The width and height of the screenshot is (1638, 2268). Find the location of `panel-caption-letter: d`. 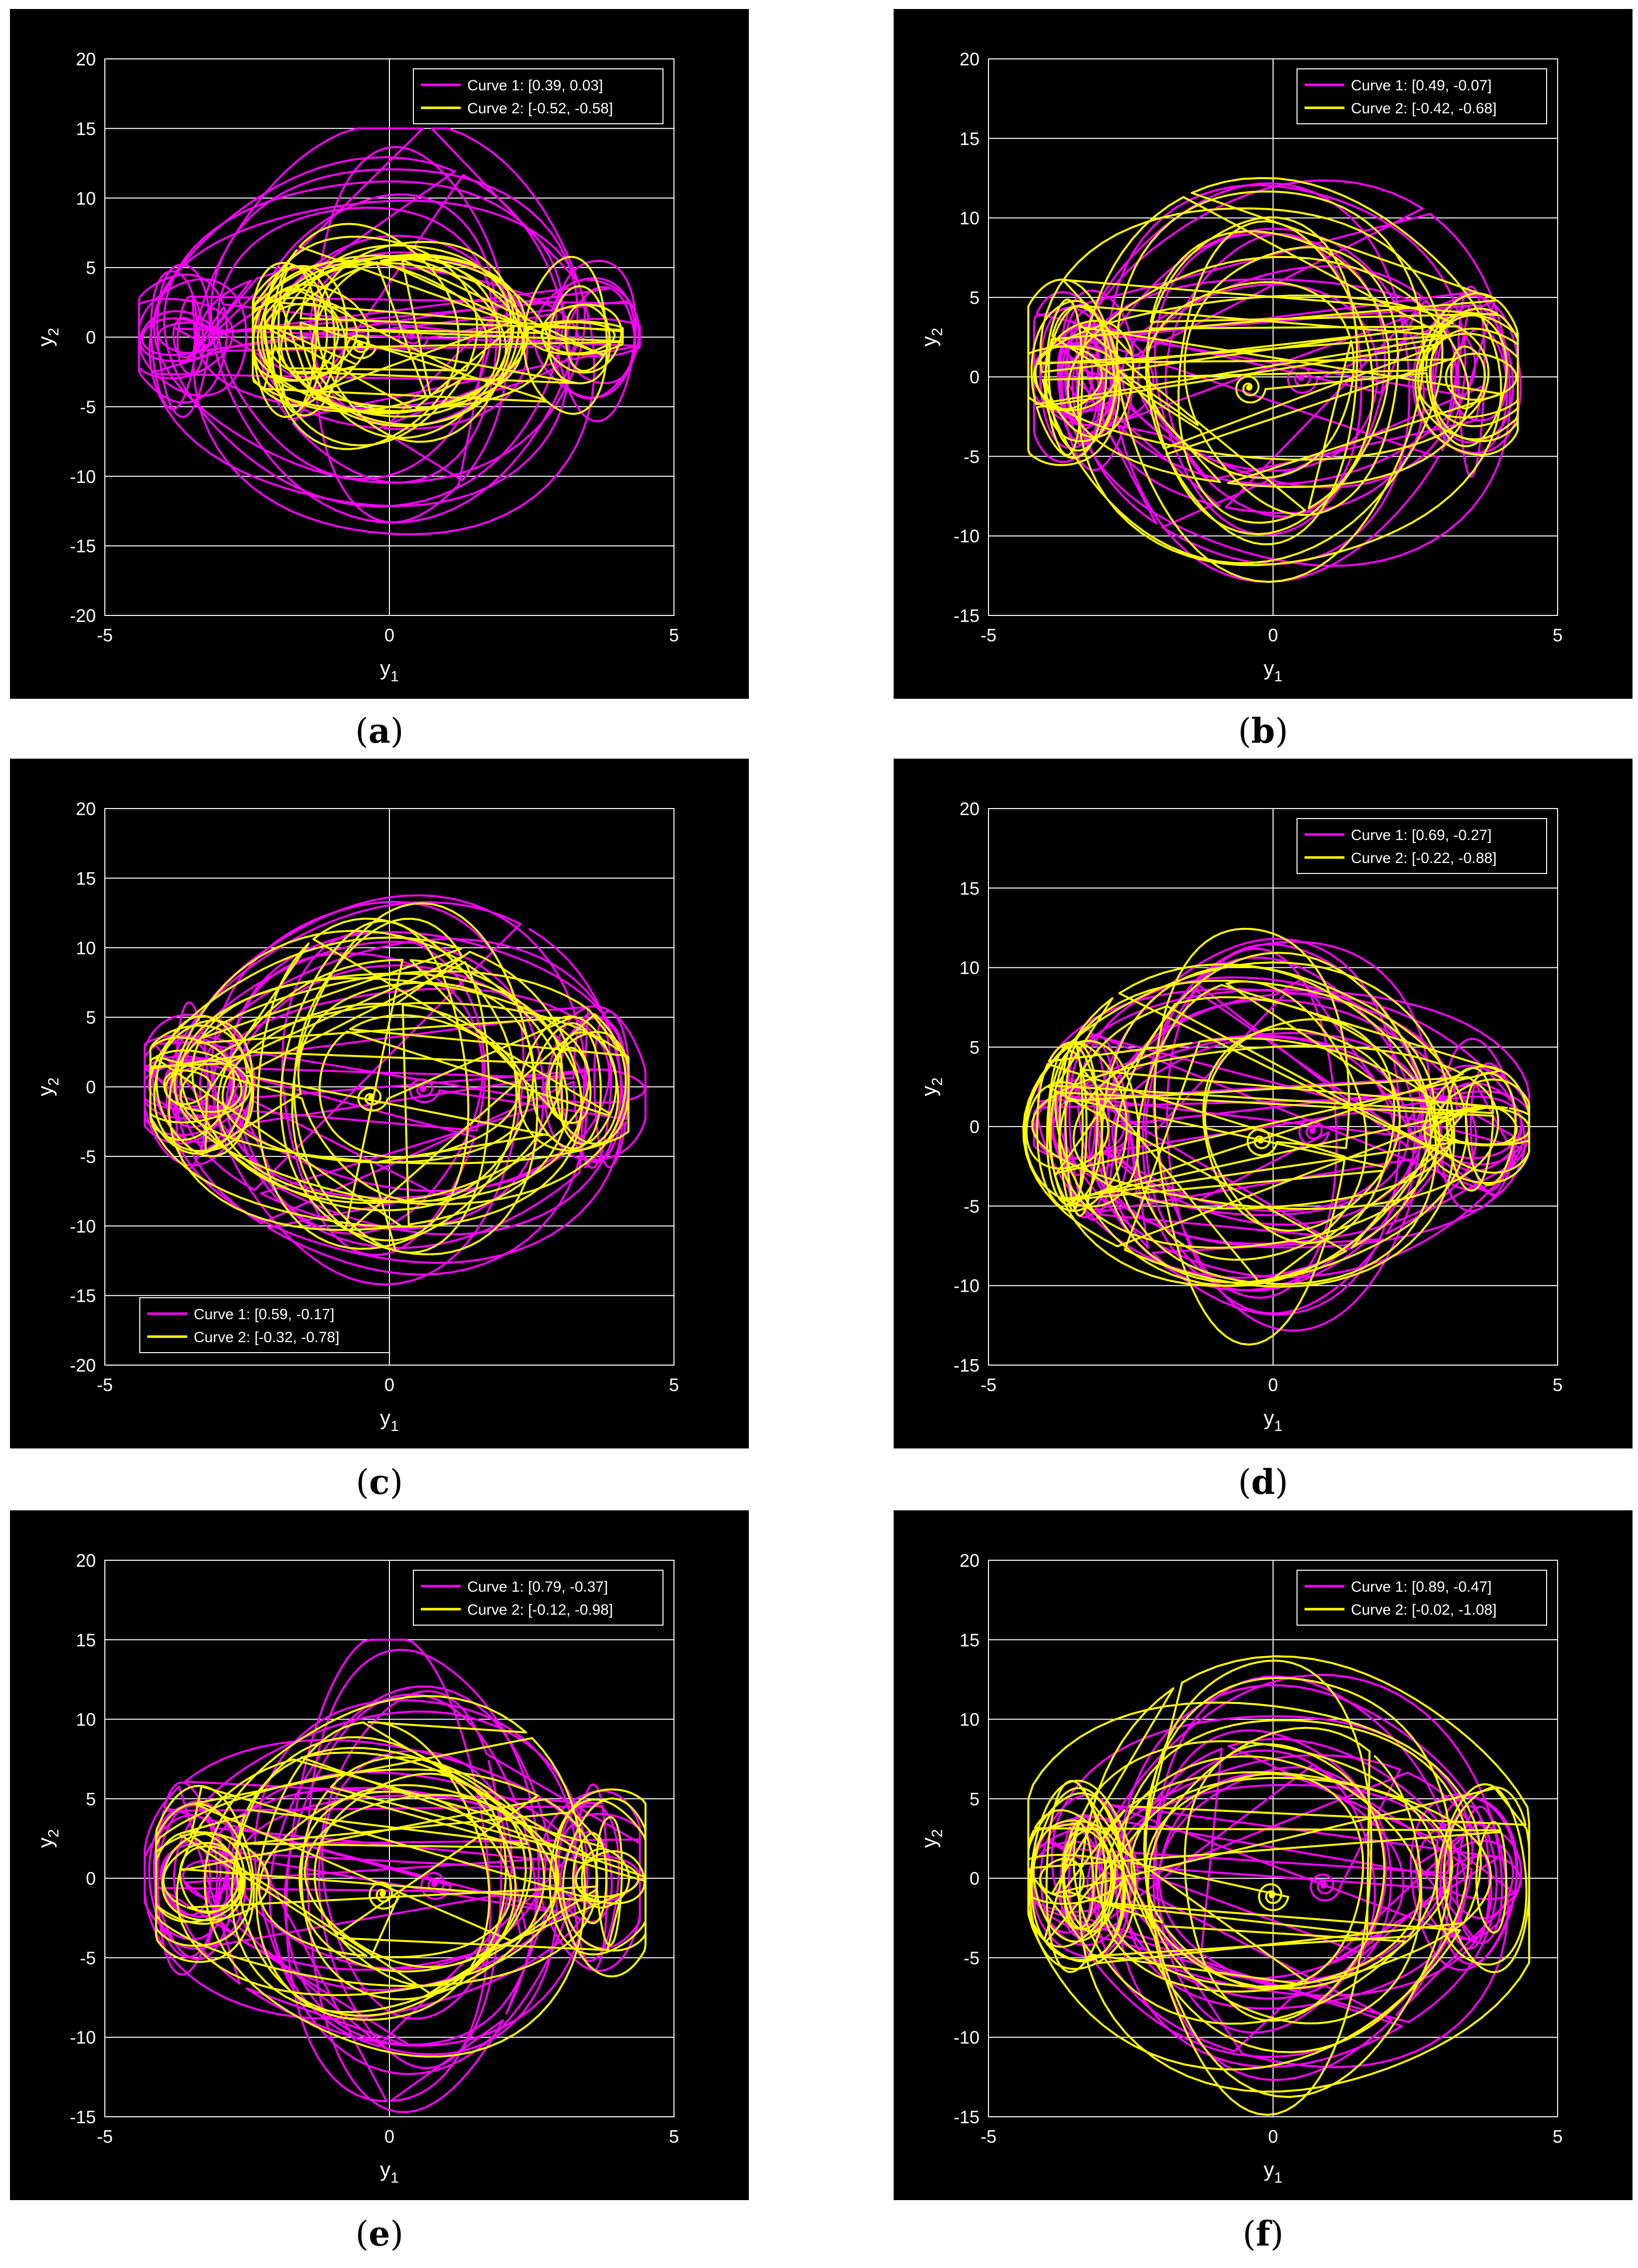

panel-caption-letter: d is located at coordinates (1263, 1482).